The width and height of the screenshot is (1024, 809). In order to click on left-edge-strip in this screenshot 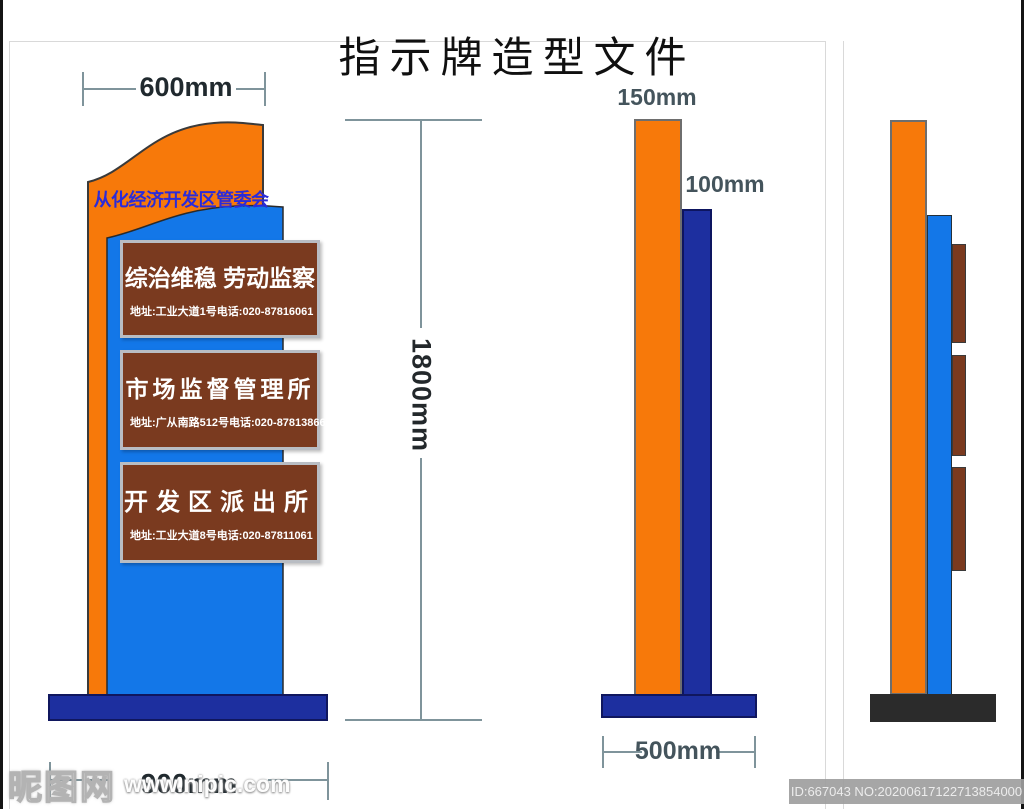, I will do `click(1, 404)`.